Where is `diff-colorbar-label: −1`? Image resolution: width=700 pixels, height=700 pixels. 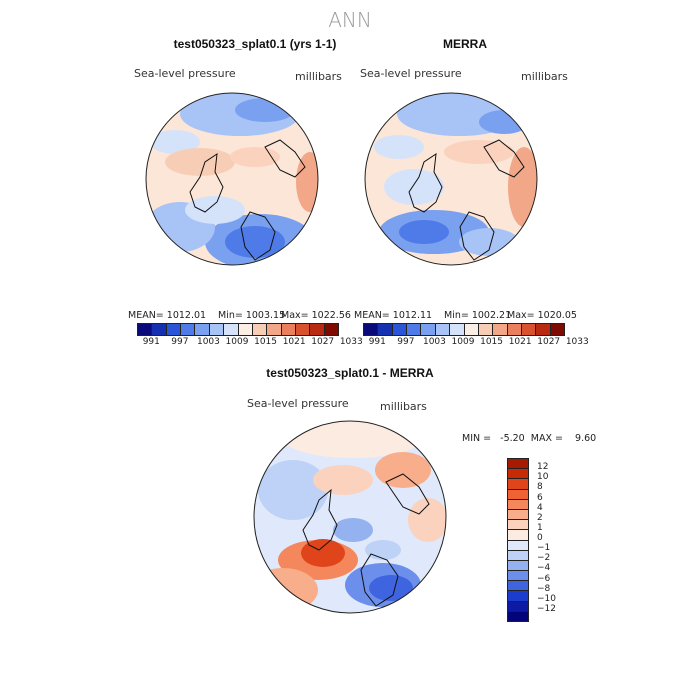
diff-colorbar-label: −1 is located at coordinates (544, 548).